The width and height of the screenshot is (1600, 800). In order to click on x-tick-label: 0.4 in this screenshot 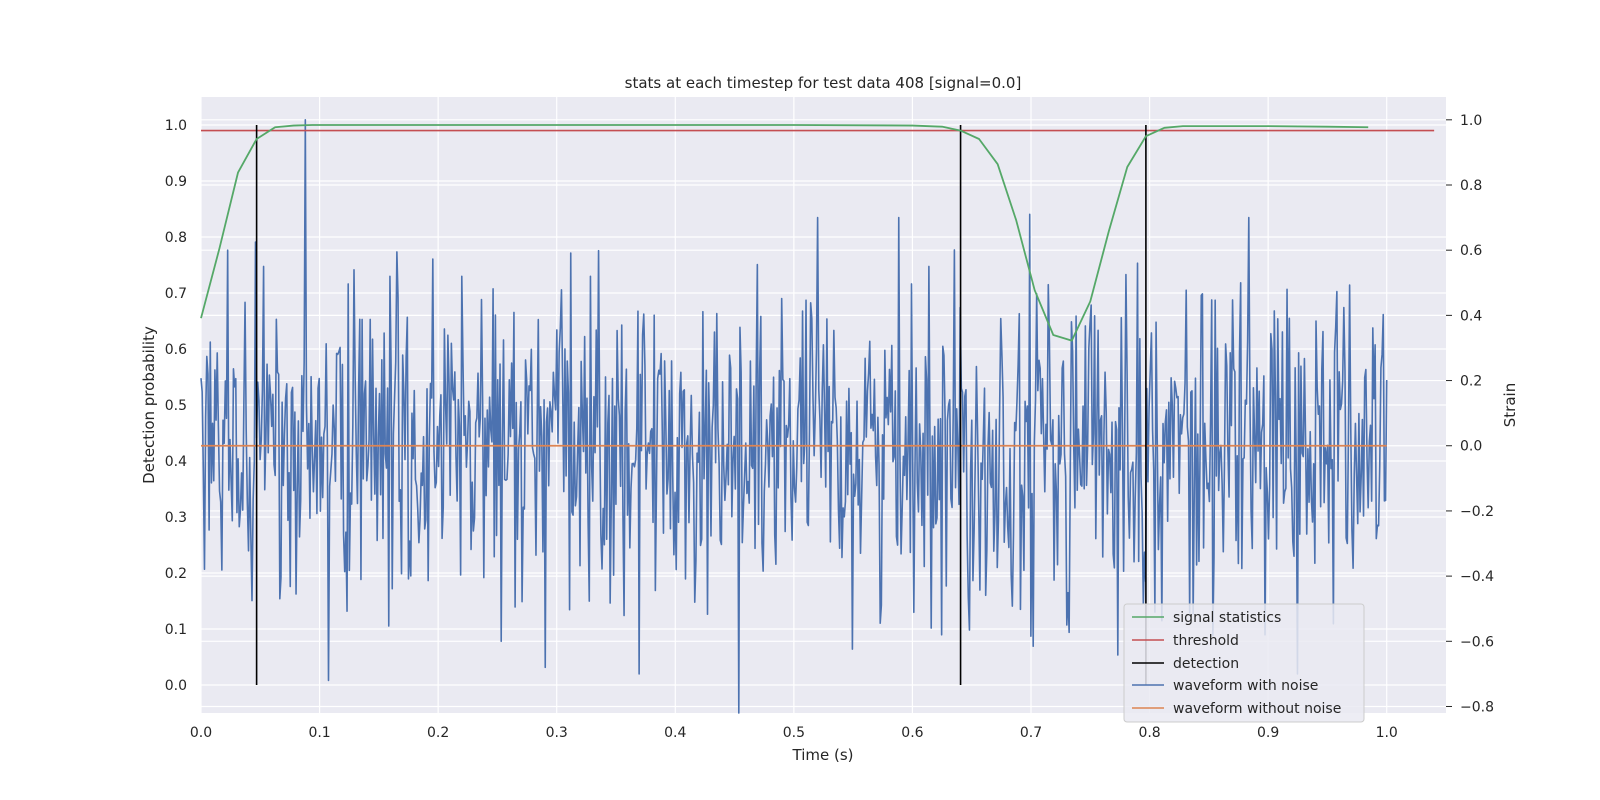, I will do `click(675, 733)`.